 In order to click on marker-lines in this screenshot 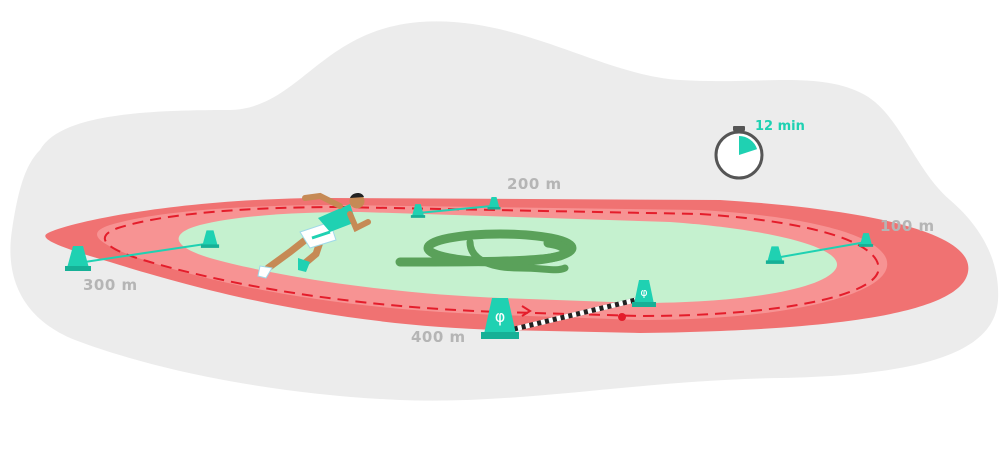, I will do `click(472, 234)`.